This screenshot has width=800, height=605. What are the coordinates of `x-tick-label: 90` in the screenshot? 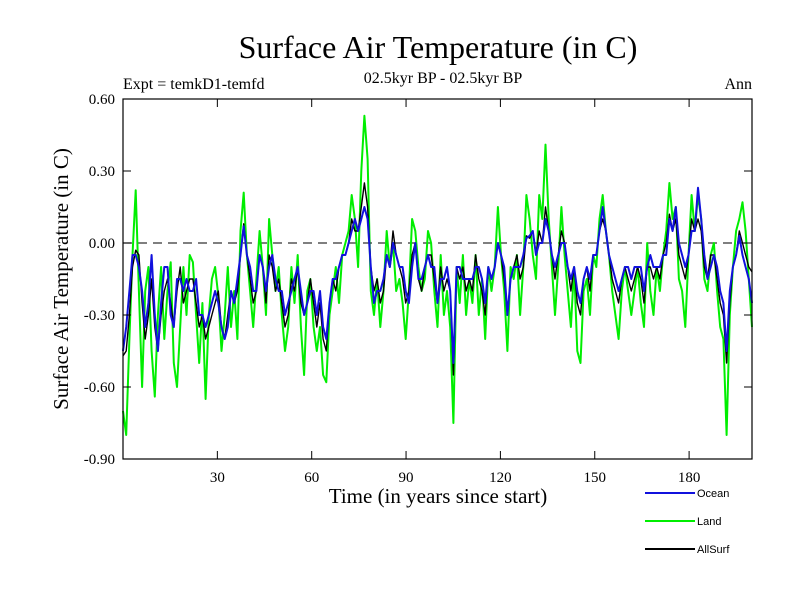 It's located at (406, 478).